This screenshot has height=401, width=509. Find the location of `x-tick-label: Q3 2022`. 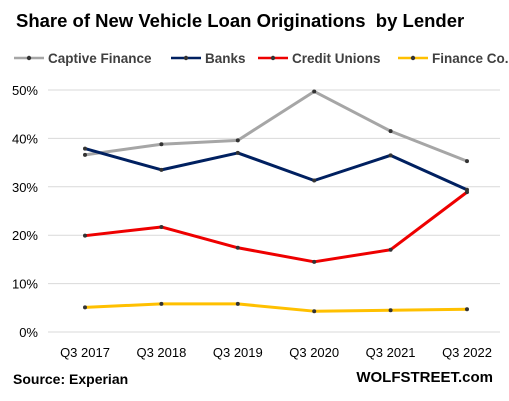

x-tick-label: Q3 2022 is located at coordinates (467, 352).